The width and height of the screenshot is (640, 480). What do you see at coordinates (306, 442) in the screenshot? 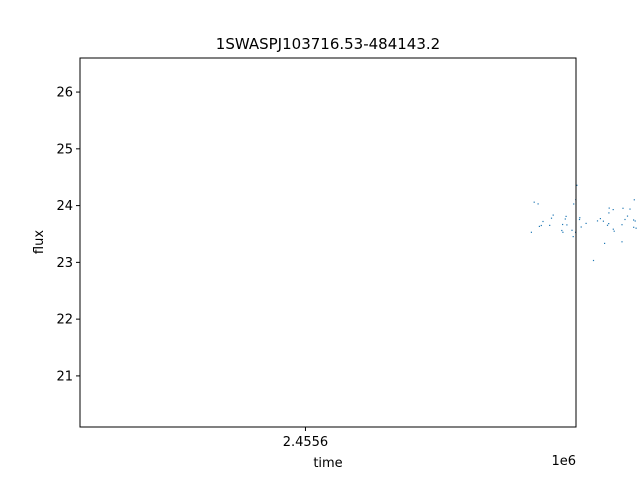
I see `x-tick-label: 2.4556` at bounding box center [306, 442].